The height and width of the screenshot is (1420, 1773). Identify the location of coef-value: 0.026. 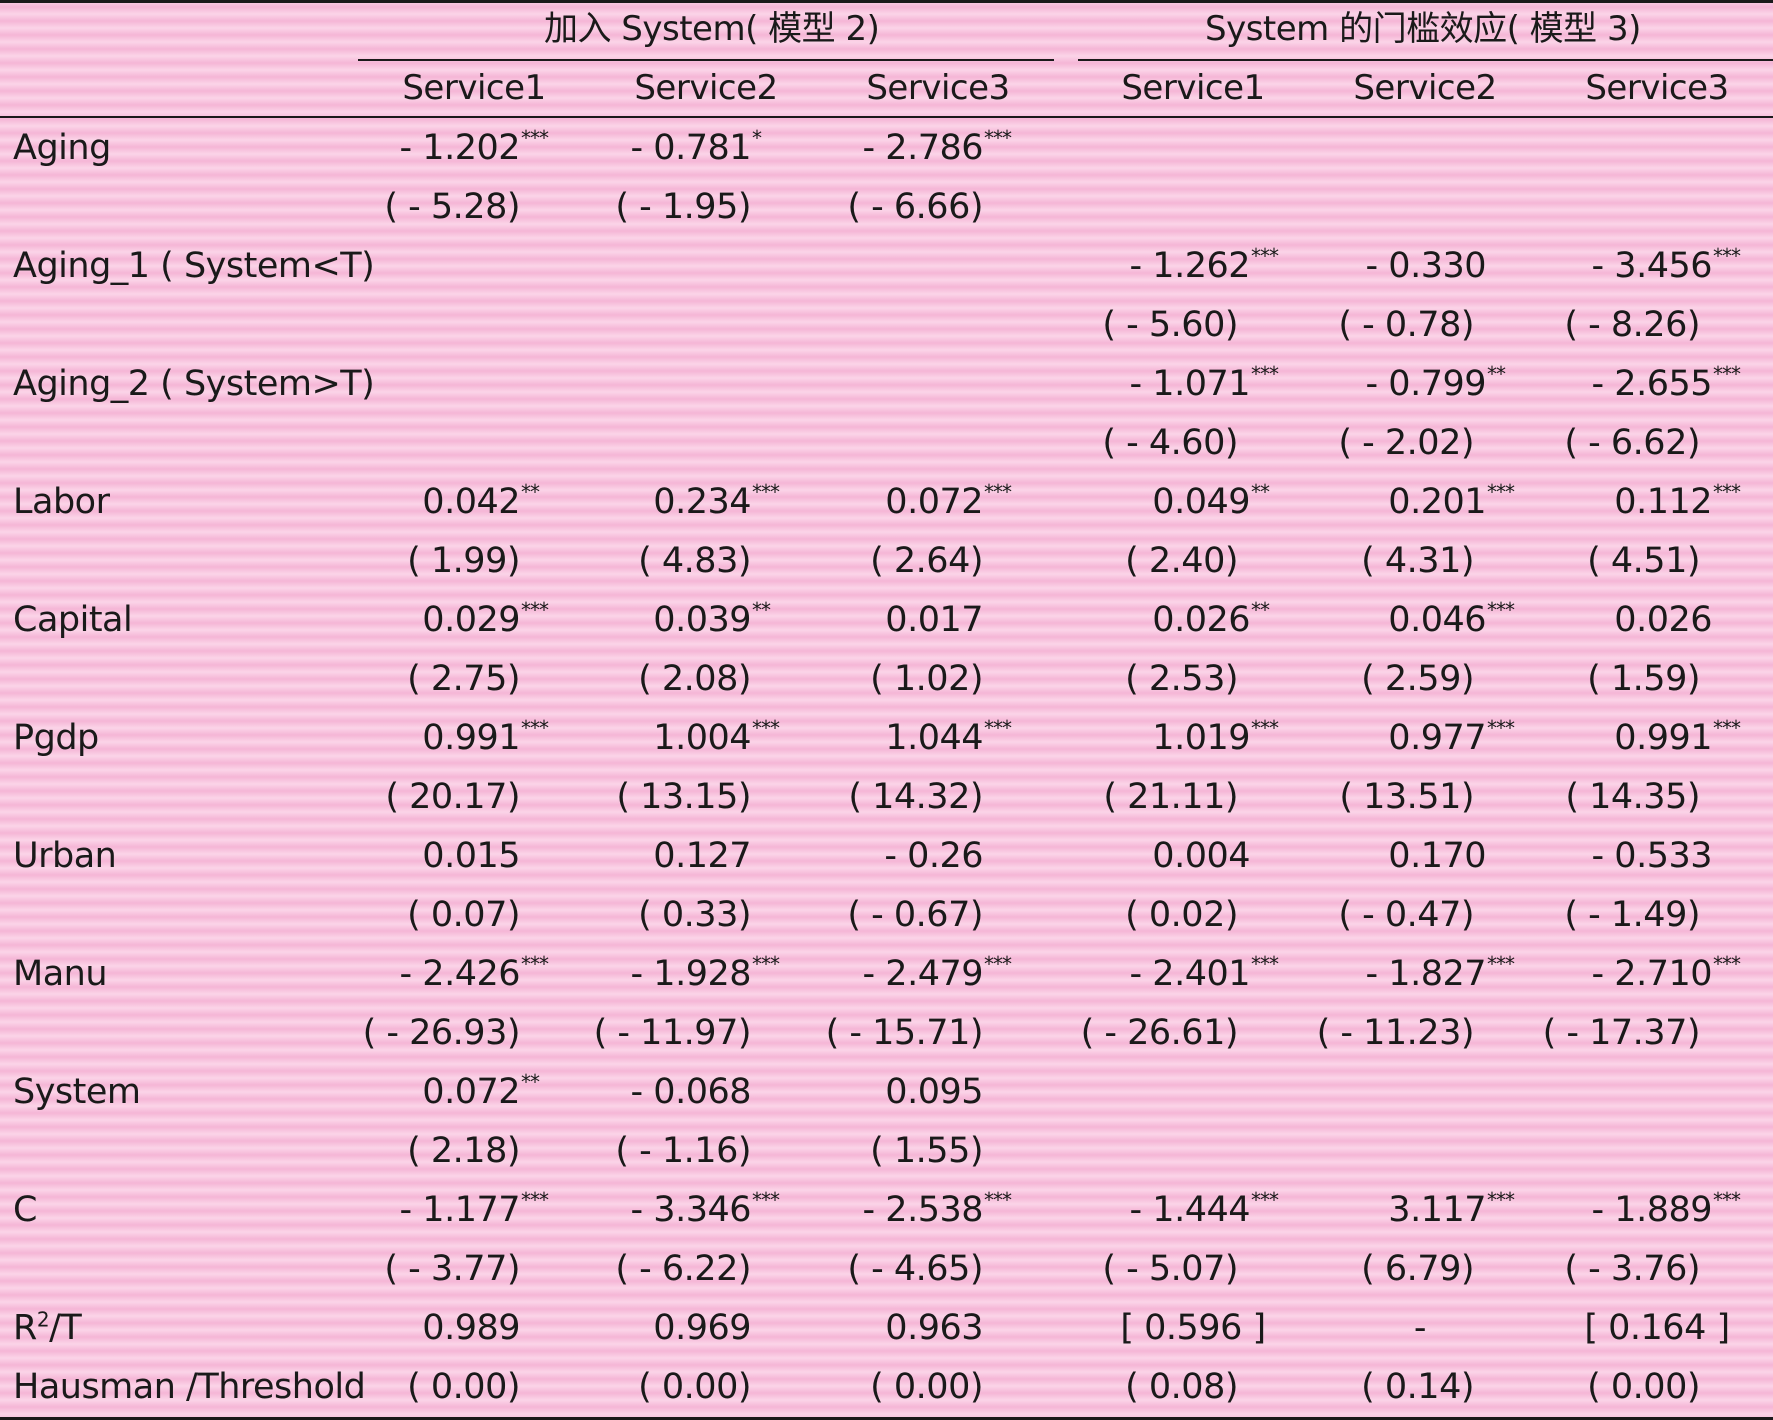
(1663, 620).